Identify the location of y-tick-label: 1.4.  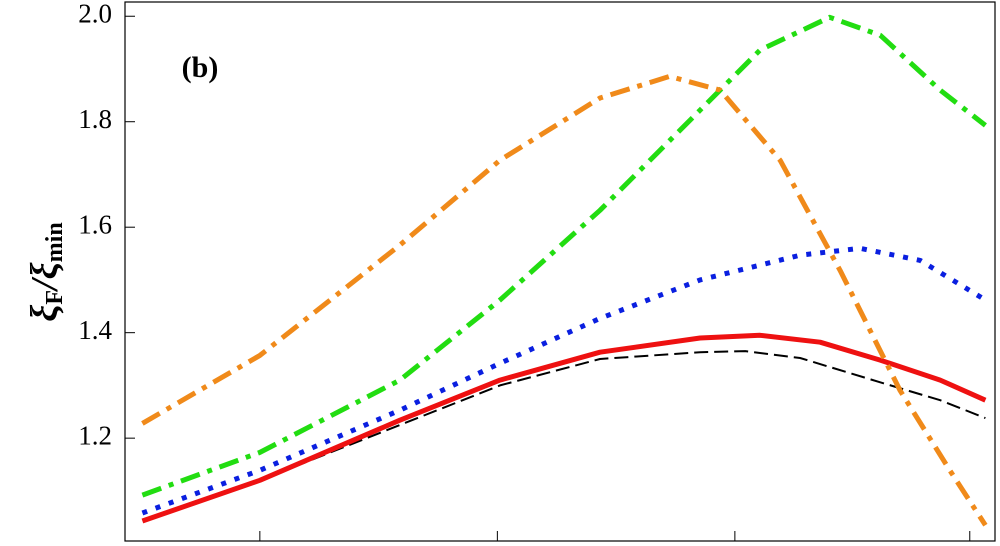
(95, 330).